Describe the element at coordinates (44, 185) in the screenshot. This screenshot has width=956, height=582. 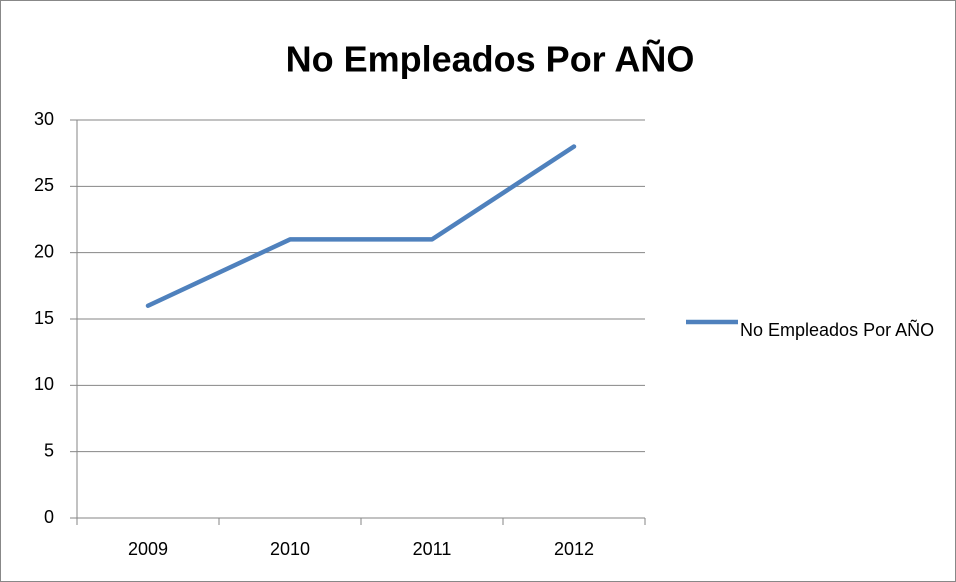
I see `y-tick-label: 25` at that location.